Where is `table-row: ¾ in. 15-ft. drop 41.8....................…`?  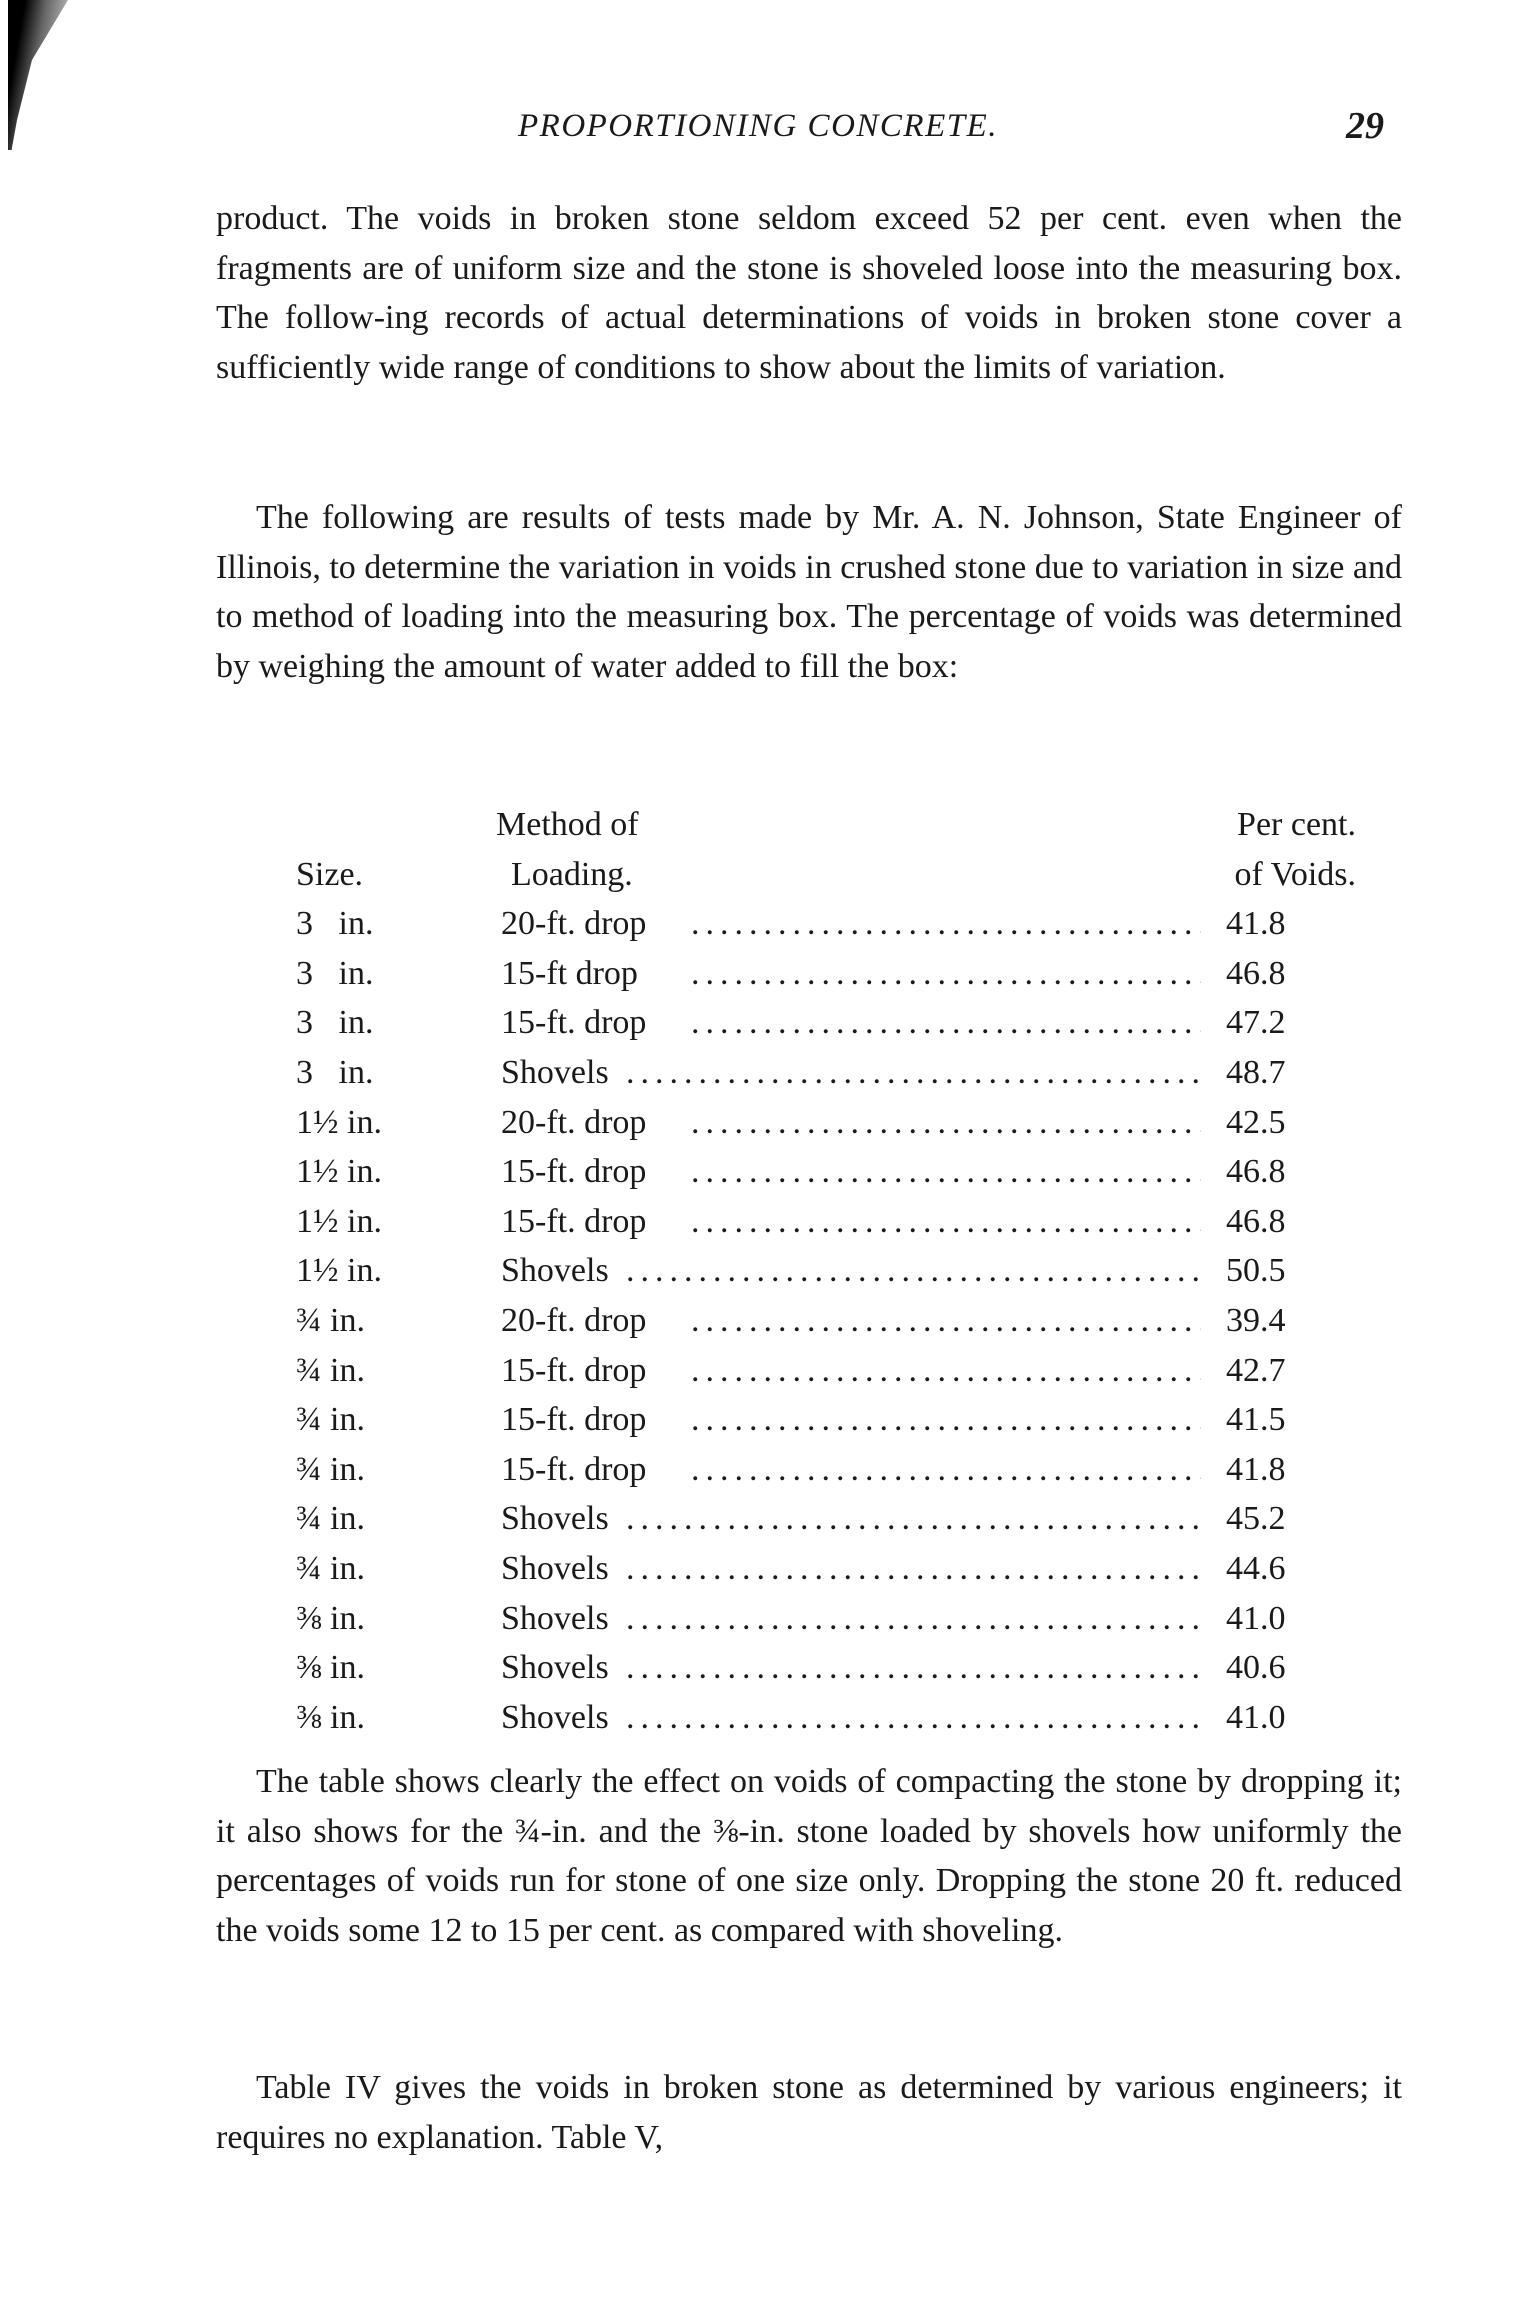 table-row: ¾ in. 15-ft. drop 41.8....................… is located at coordinates (851, 1470).